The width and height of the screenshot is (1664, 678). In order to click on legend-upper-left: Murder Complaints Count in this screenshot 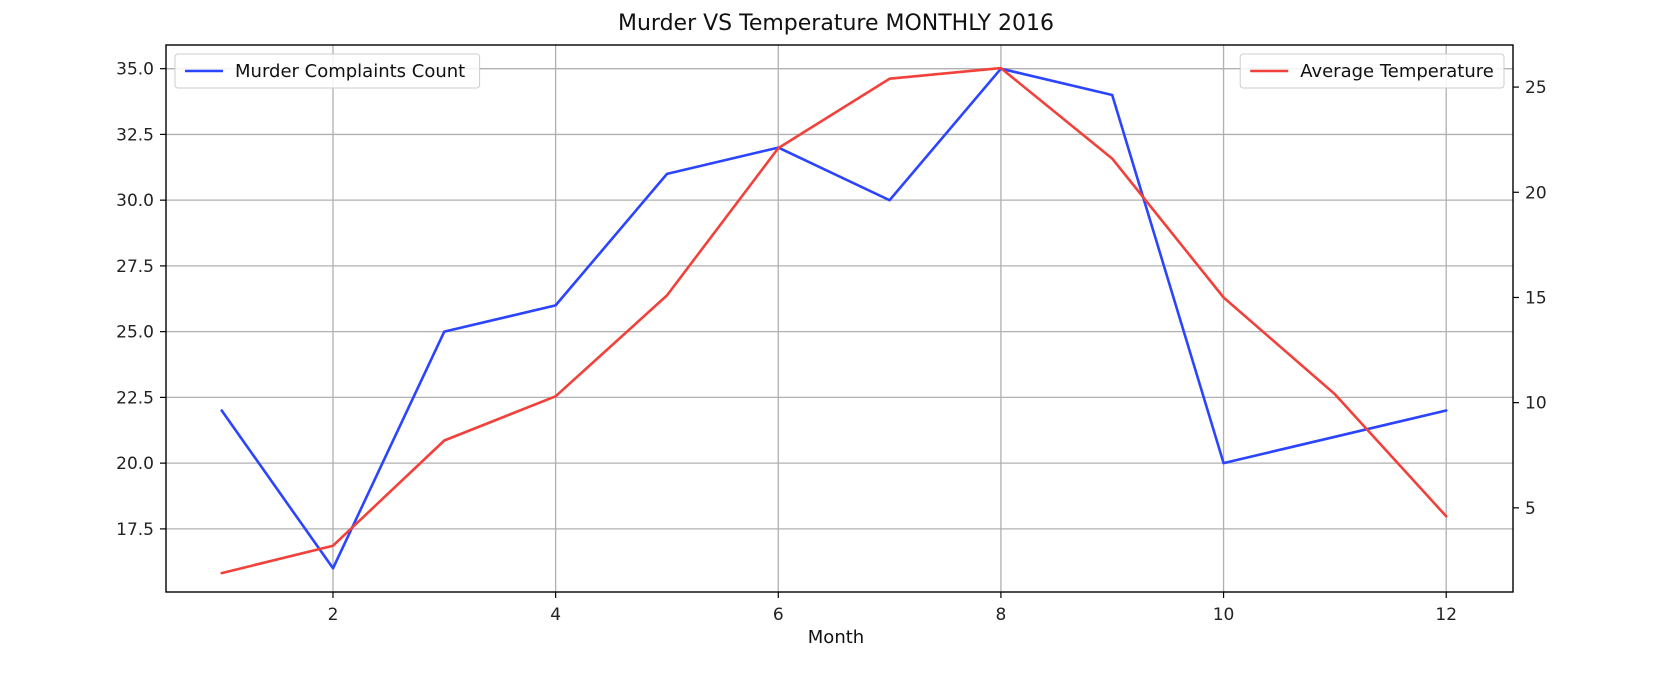, I will do `click(327, 71)`.